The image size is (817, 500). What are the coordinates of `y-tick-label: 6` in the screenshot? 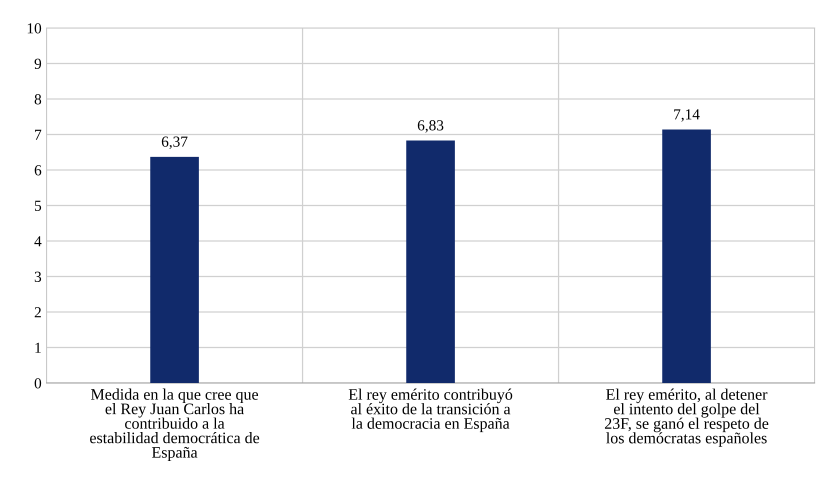 It's located at (38, 170).